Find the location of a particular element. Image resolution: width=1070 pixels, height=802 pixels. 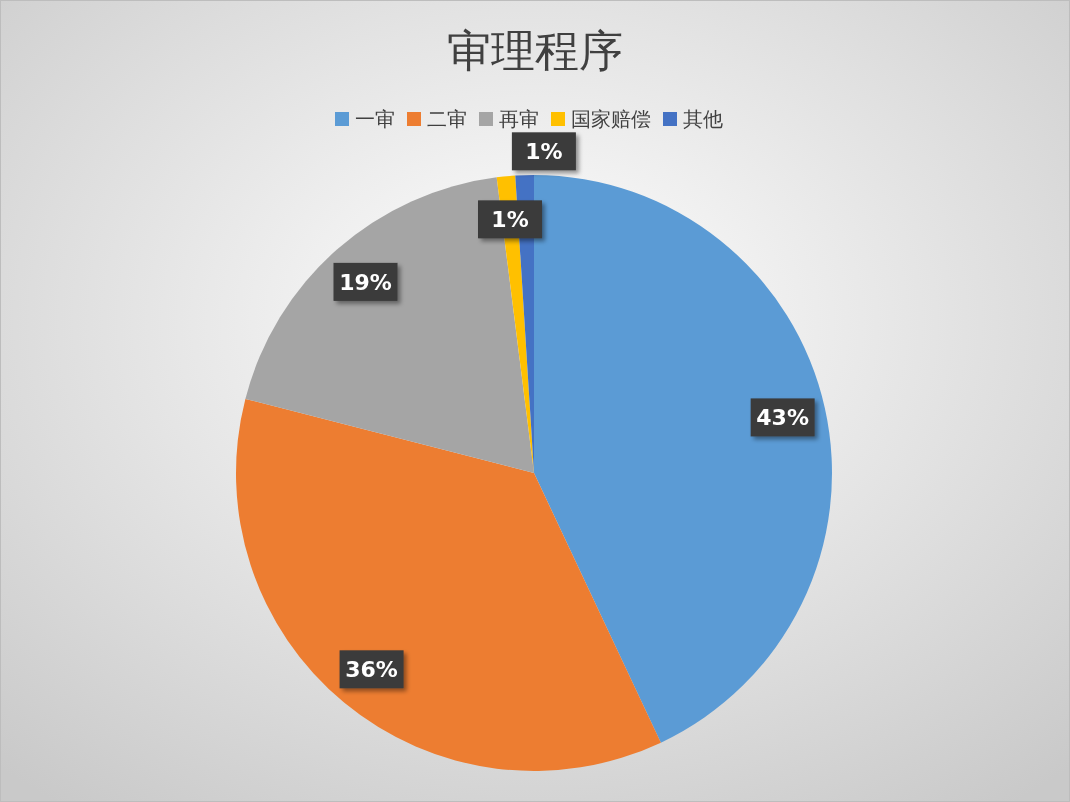

chart-title: 审理程序 is located at coordinates (535, 50).